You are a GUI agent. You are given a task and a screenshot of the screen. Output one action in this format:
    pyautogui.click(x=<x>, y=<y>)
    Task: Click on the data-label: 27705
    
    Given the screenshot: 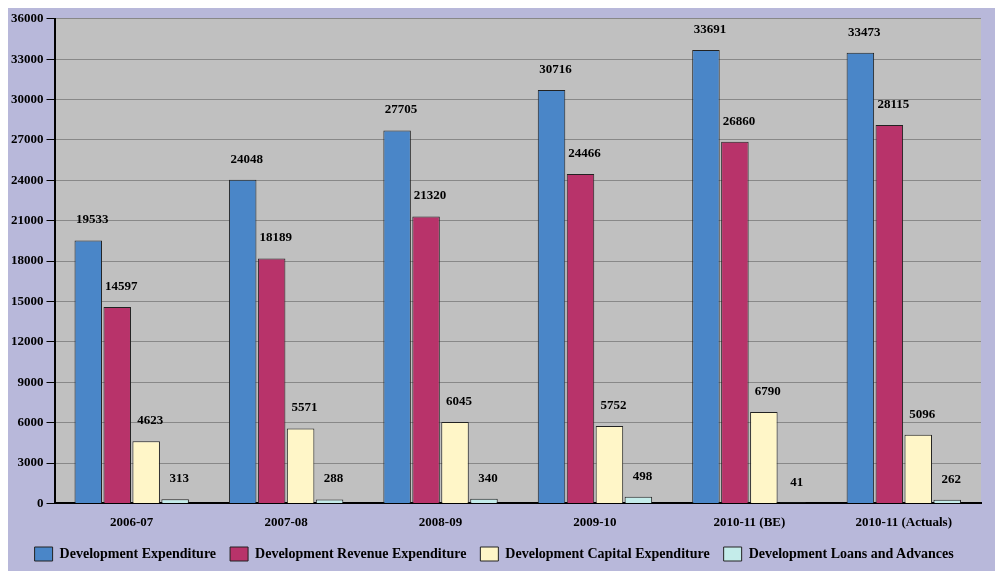 What is the action you would take?
    pyautogui.click(x=401, y=109)
    